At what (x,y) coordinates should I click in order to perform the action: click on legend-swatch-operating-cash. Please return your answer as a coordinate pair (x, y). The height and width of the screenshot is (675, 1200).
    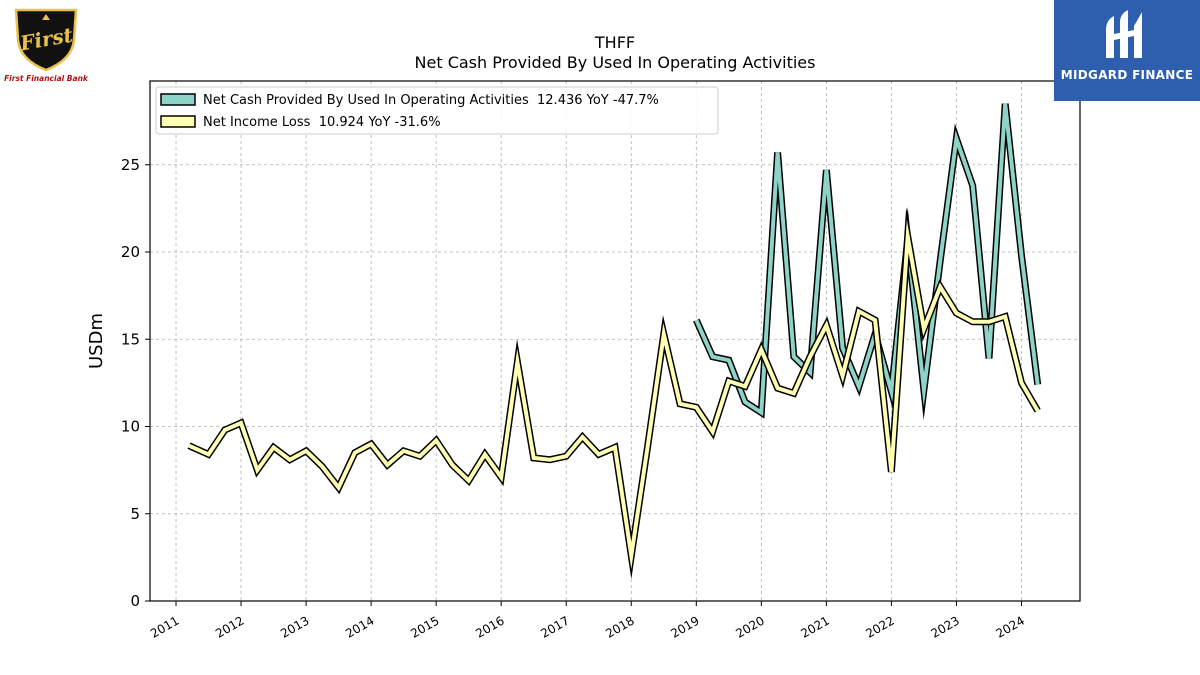
    Looking at the image, I should click on (178, 99).